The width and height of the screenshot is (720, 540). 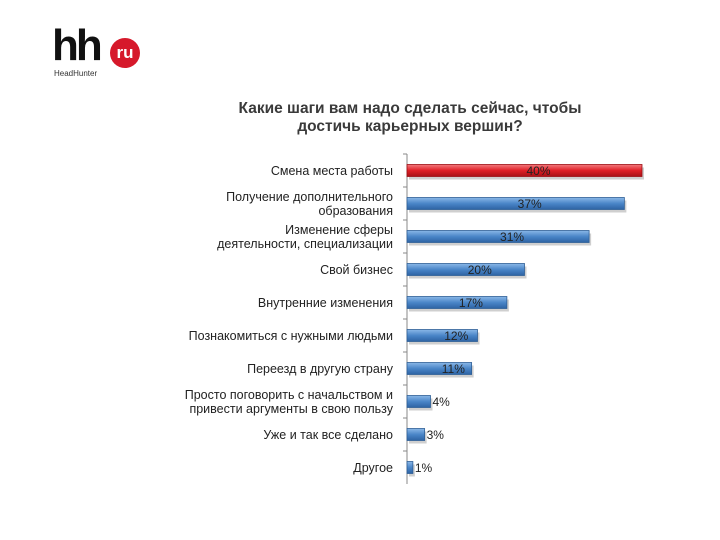 What do you see at coordinates (339, 230) in the screenshot?
I see `category-label: Изменение сферы` at bounding box center [339, 230].